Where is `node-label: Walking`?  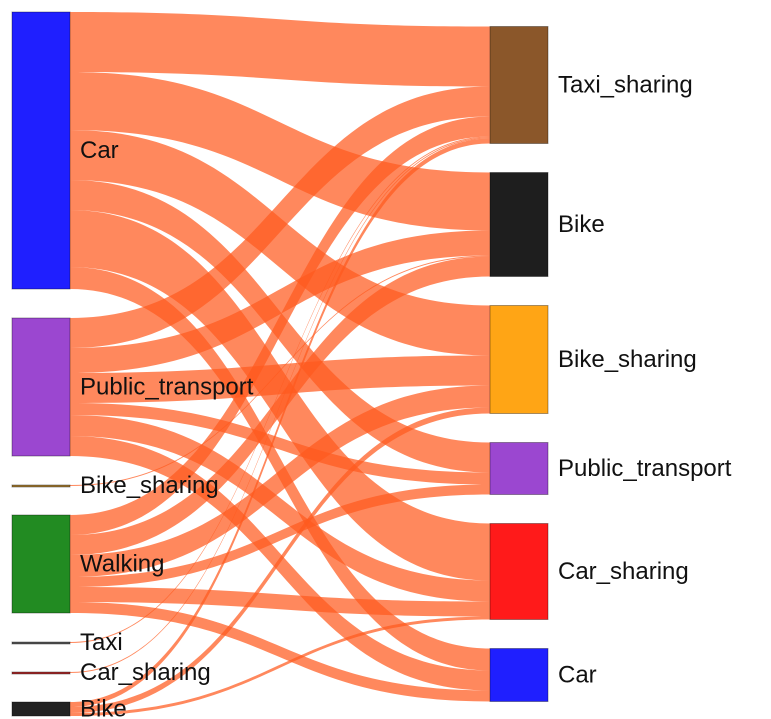
node-label: Walking is located at coordinates (122, 563).